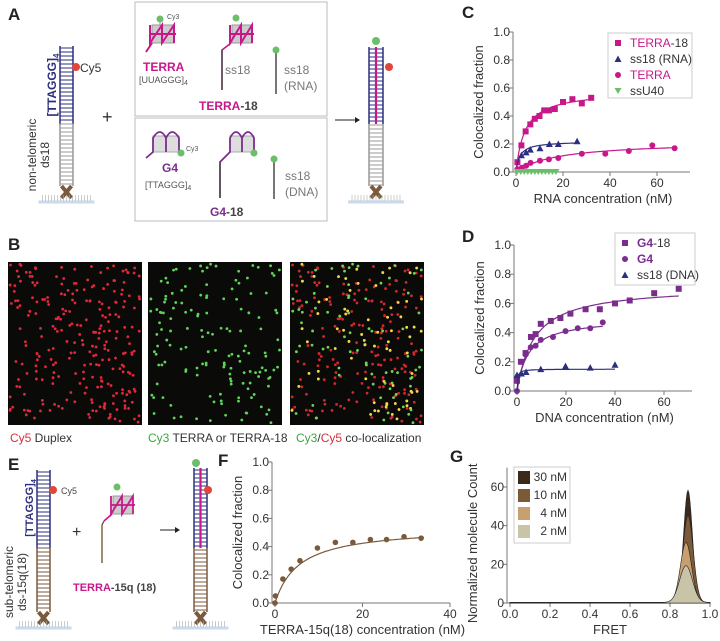  I want to click on legend-label: G4, so click(645, 259).